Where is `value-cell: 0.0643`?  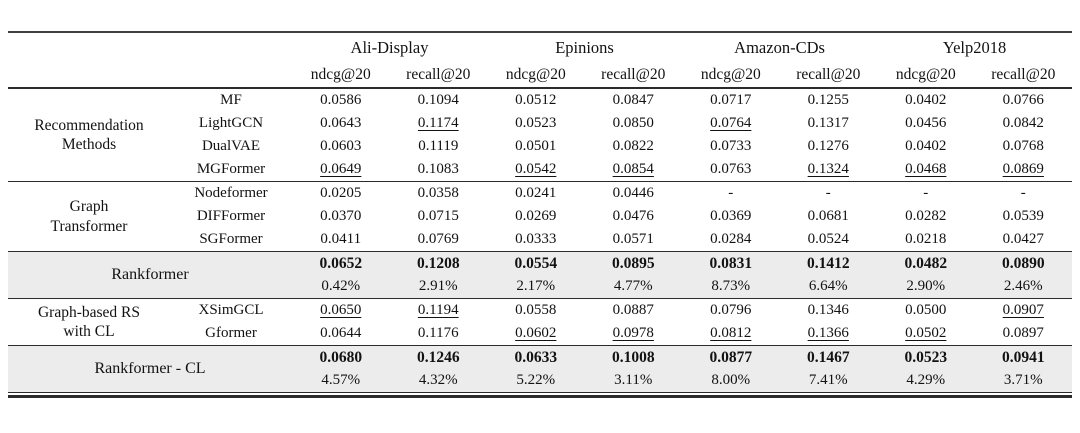
value-cell: 0.0643 is located at coordinates (341, 123).